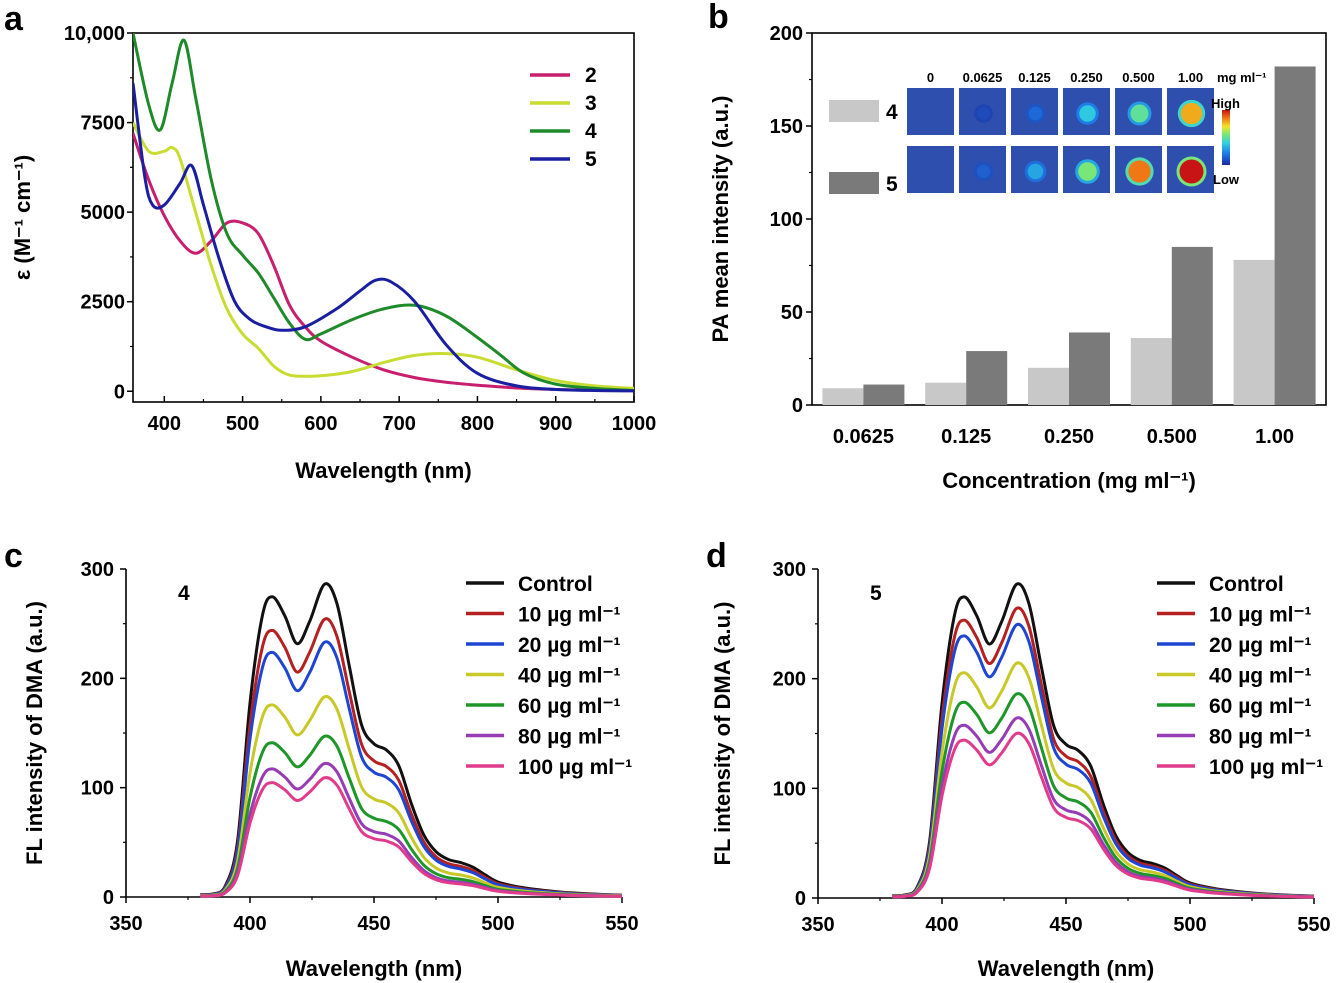  What do you see at coordinates (555, 584) in the screenshot?
I see `c-legend-label: Control` at bounding box center [555, 584].